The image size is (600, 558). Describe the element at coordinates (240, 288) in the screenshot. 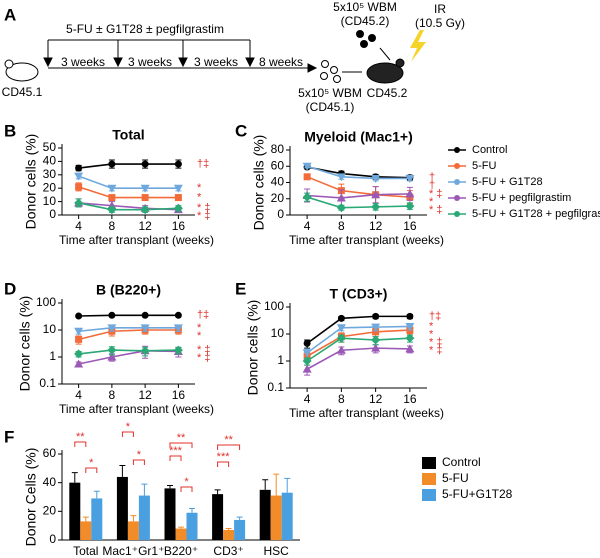

I see `panel-label: E` at that location.